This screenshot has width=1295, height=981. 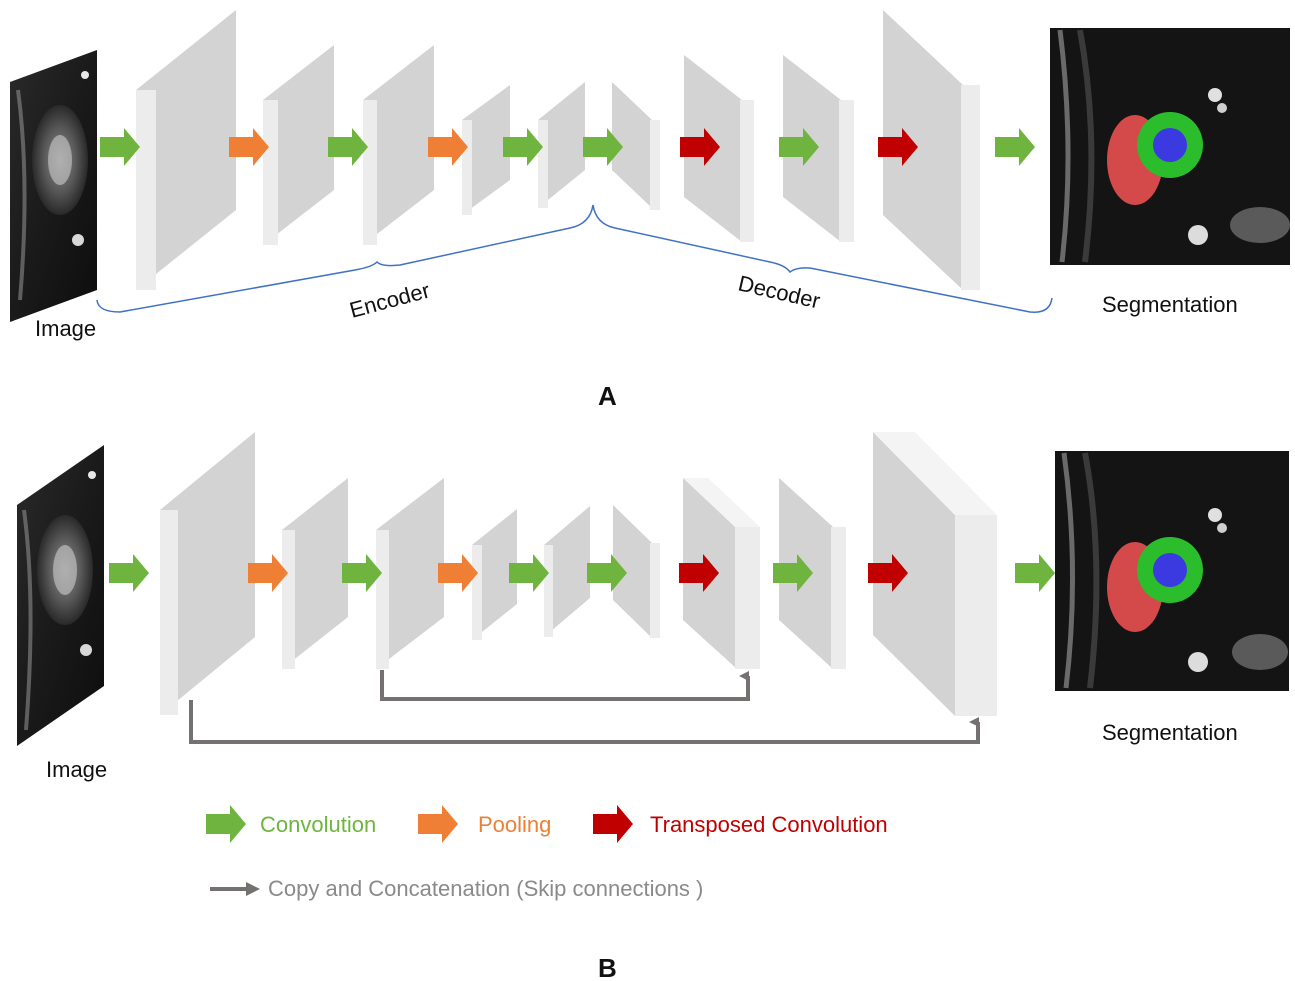 I want to click on image-label-b: Image, so click(x=76, y=769).